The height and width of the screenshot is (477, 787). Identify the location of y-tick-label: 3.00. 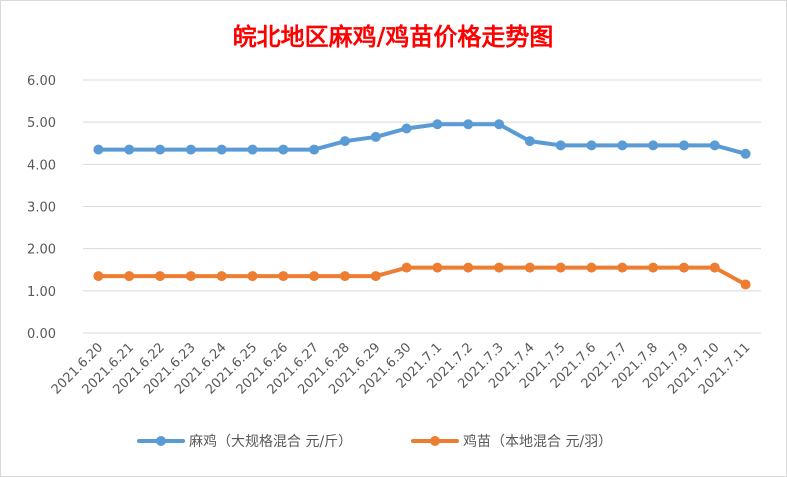
(41, 208).